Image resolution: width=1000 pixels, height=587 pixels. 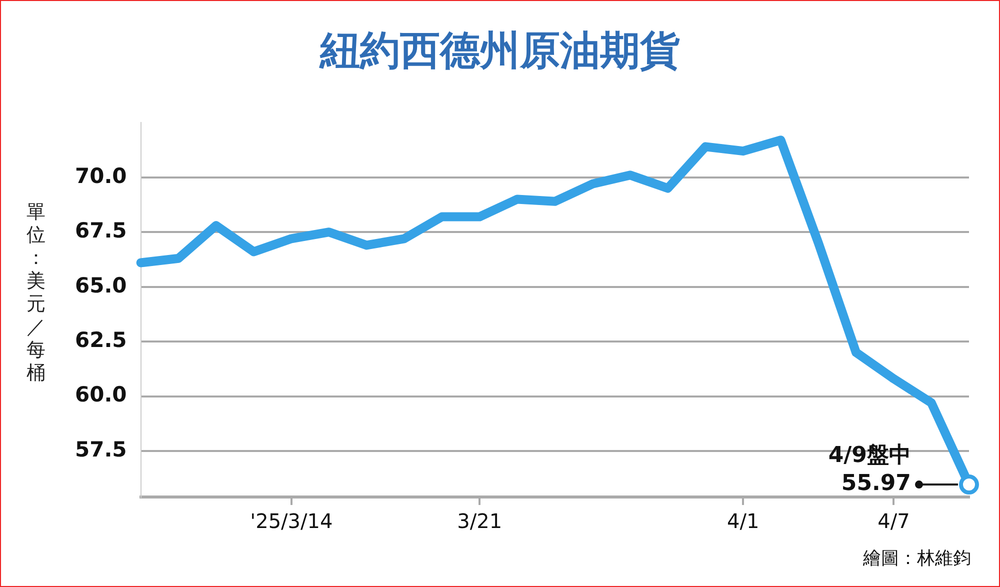 What do you see at coordinates (479, 521) in the screenshot?
I see `x-tick-label: 3/21` at bounding box center [479, 521].